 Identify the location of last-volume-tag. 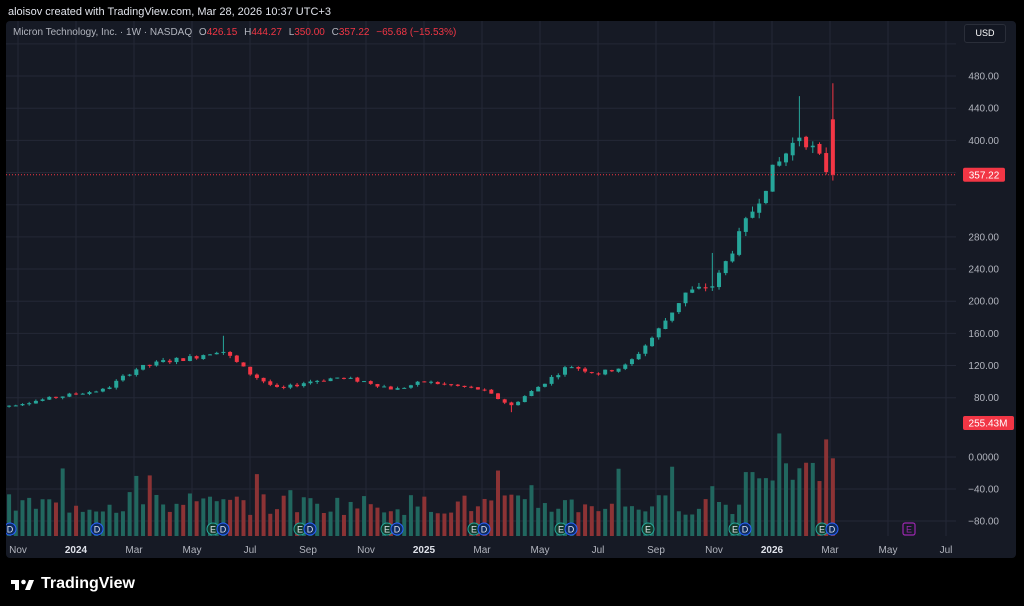
(988, 423).